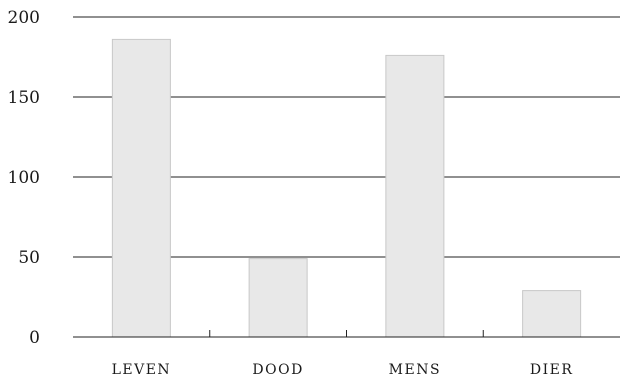 This screenshot has width=635, height=386. Describe the element at coordinates (552, 370) in the screenshot. I see `x-tick-label: DIER` at that location.